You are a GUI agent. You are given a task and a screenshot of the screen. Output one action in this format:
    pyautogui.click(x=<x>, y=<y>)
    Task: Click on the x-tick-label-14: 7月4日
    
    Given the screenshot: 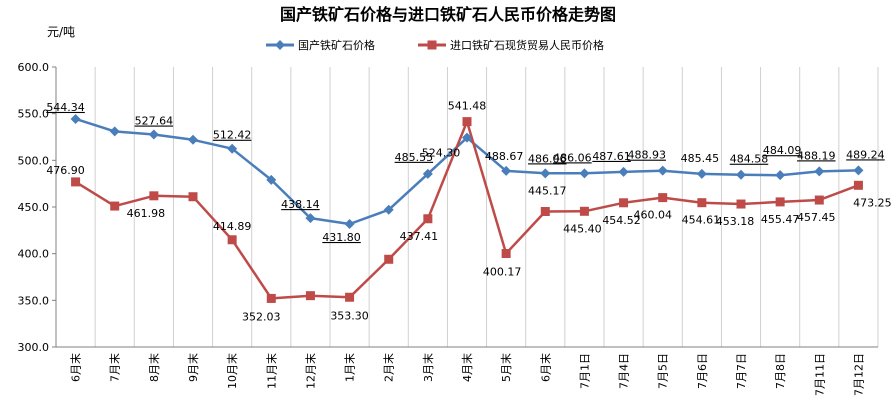 What is the action you would take?
    pyautogui.click(x=624, y=371)
    